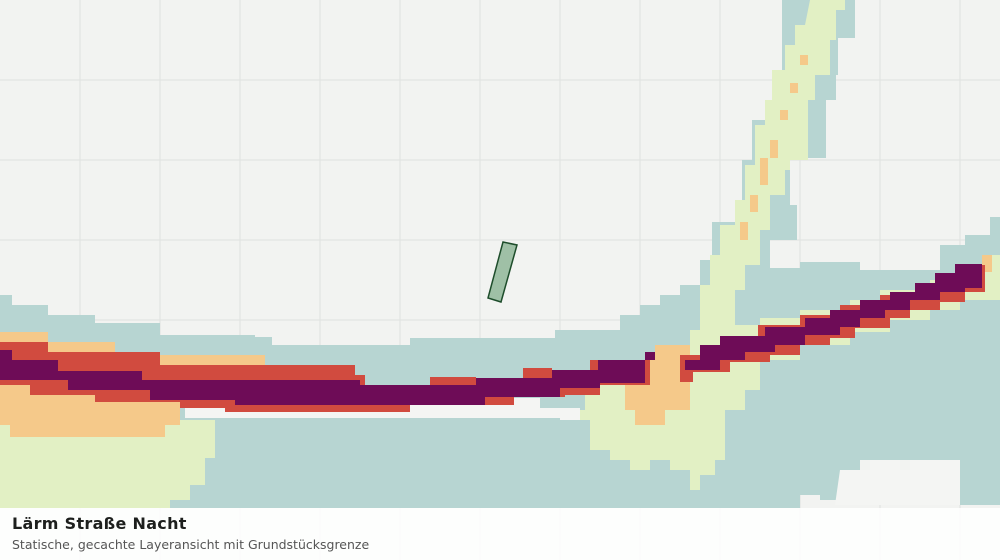 The image size is (1000, 560). Describe the element at coordinates (107, 464) in the screenshot. I see `noise-zone-medium-low` at that location.